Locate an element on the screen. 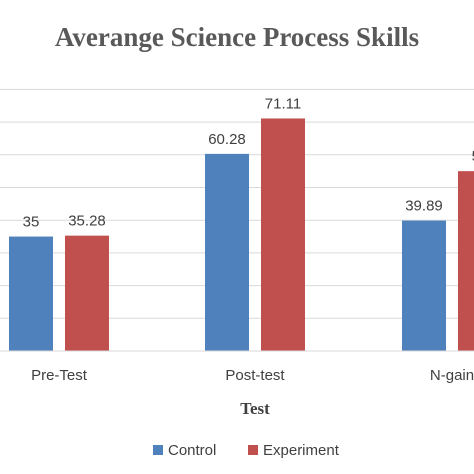 The image size is (474, 474). data-label-control-pre-test: 35 is located at coordinates (31, 222).